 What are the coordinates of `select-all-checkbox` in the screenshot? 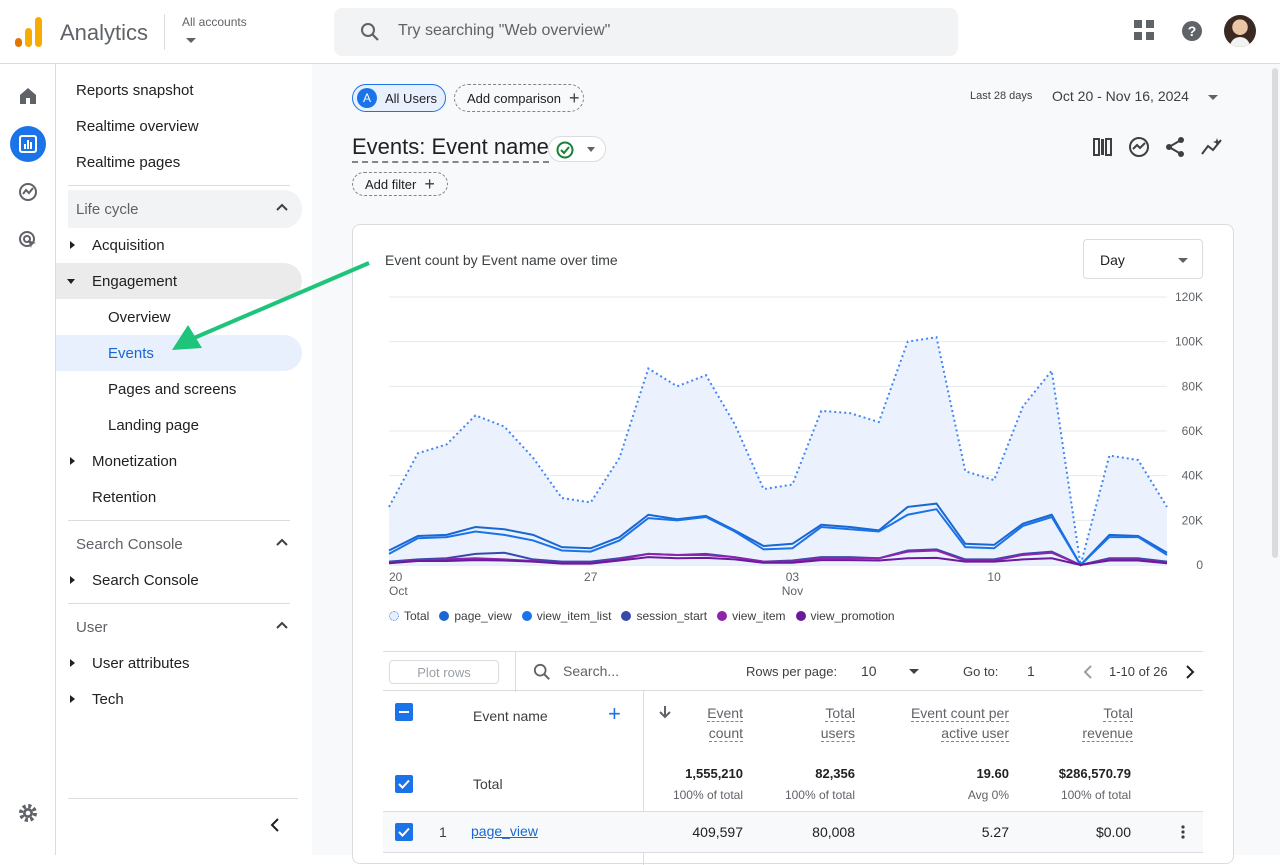 It's located at (404, 712).